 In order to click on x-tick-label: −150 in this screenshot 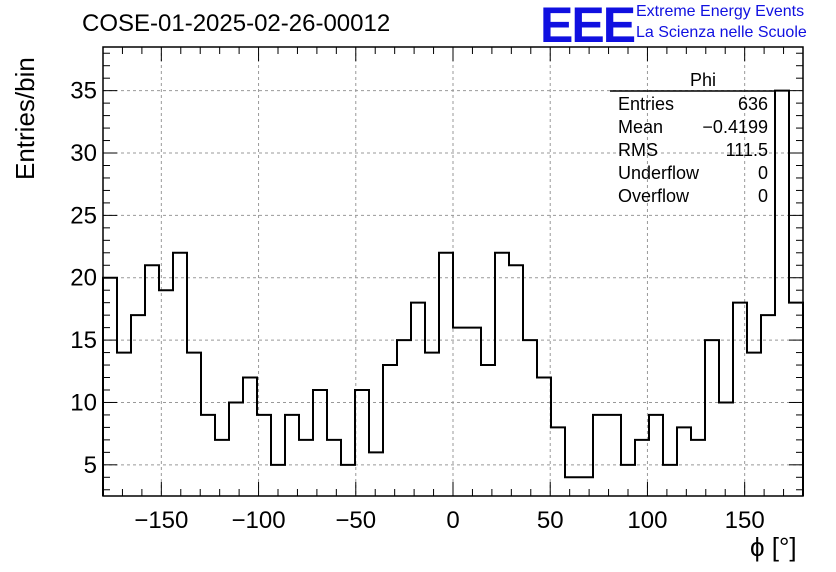, I will do `click(161, 520)`.